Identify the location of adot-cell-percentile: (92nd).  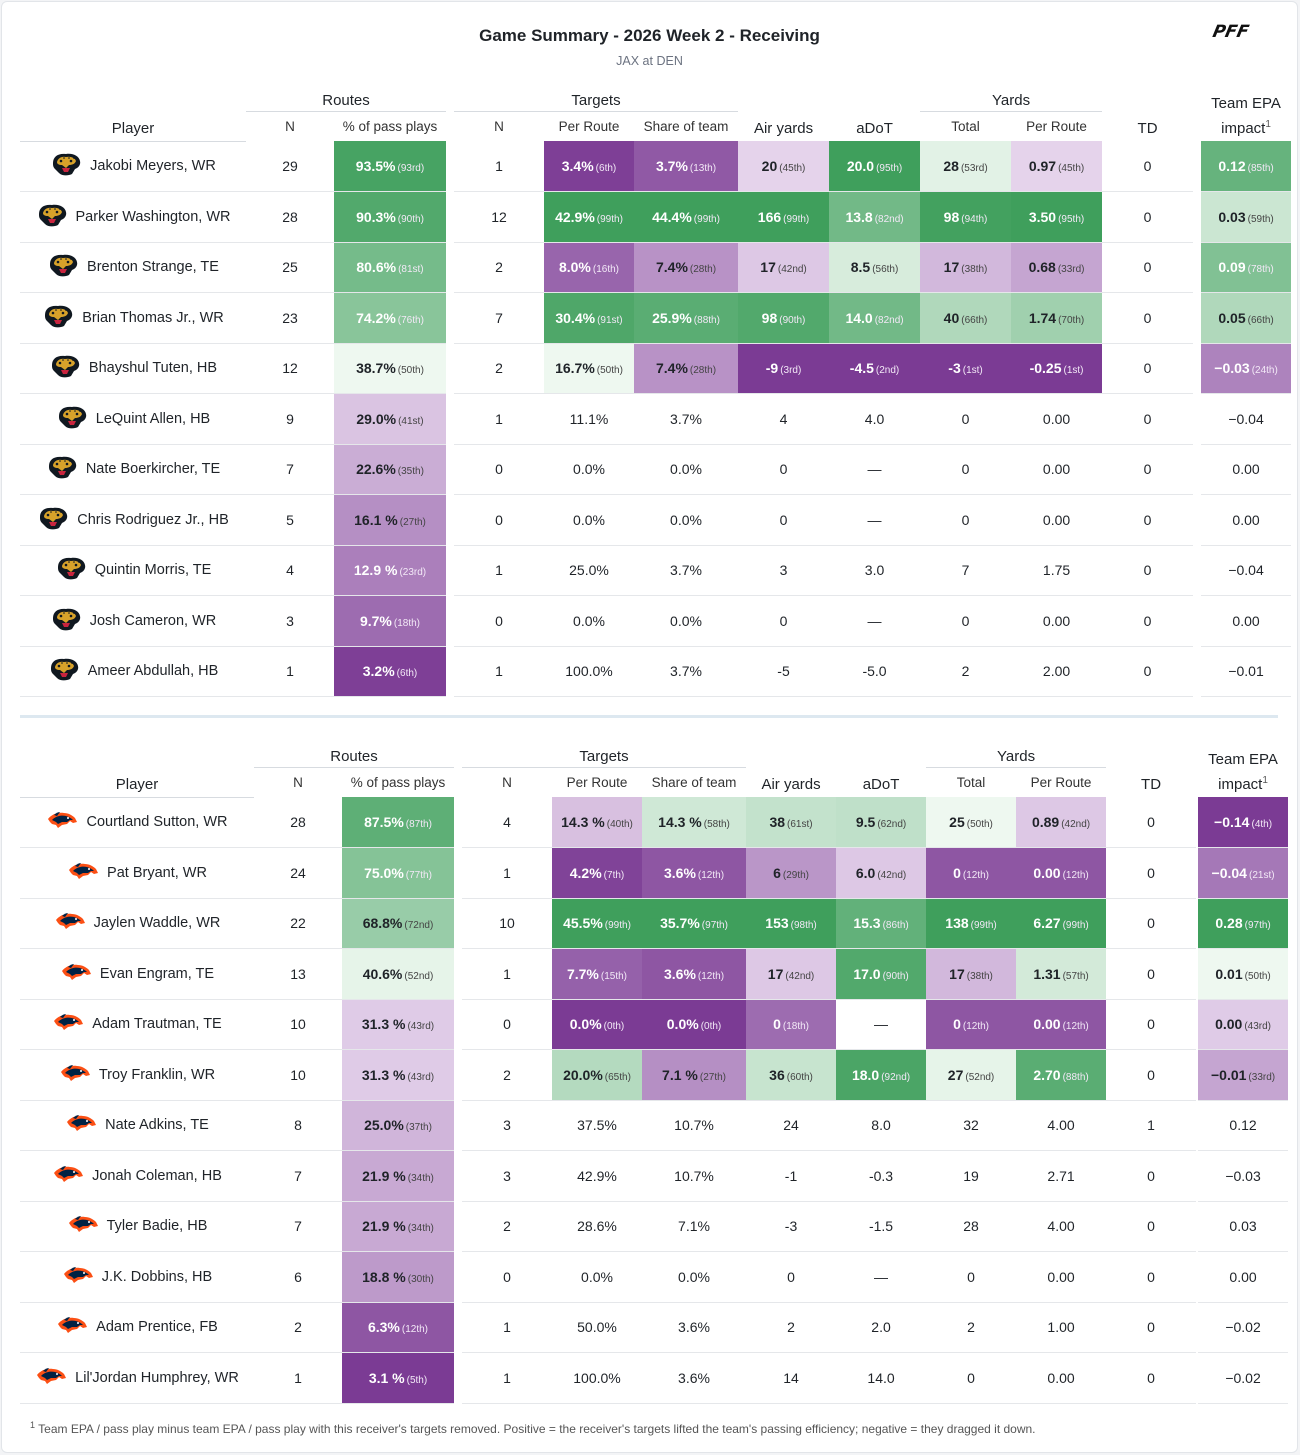
(896, 1077).